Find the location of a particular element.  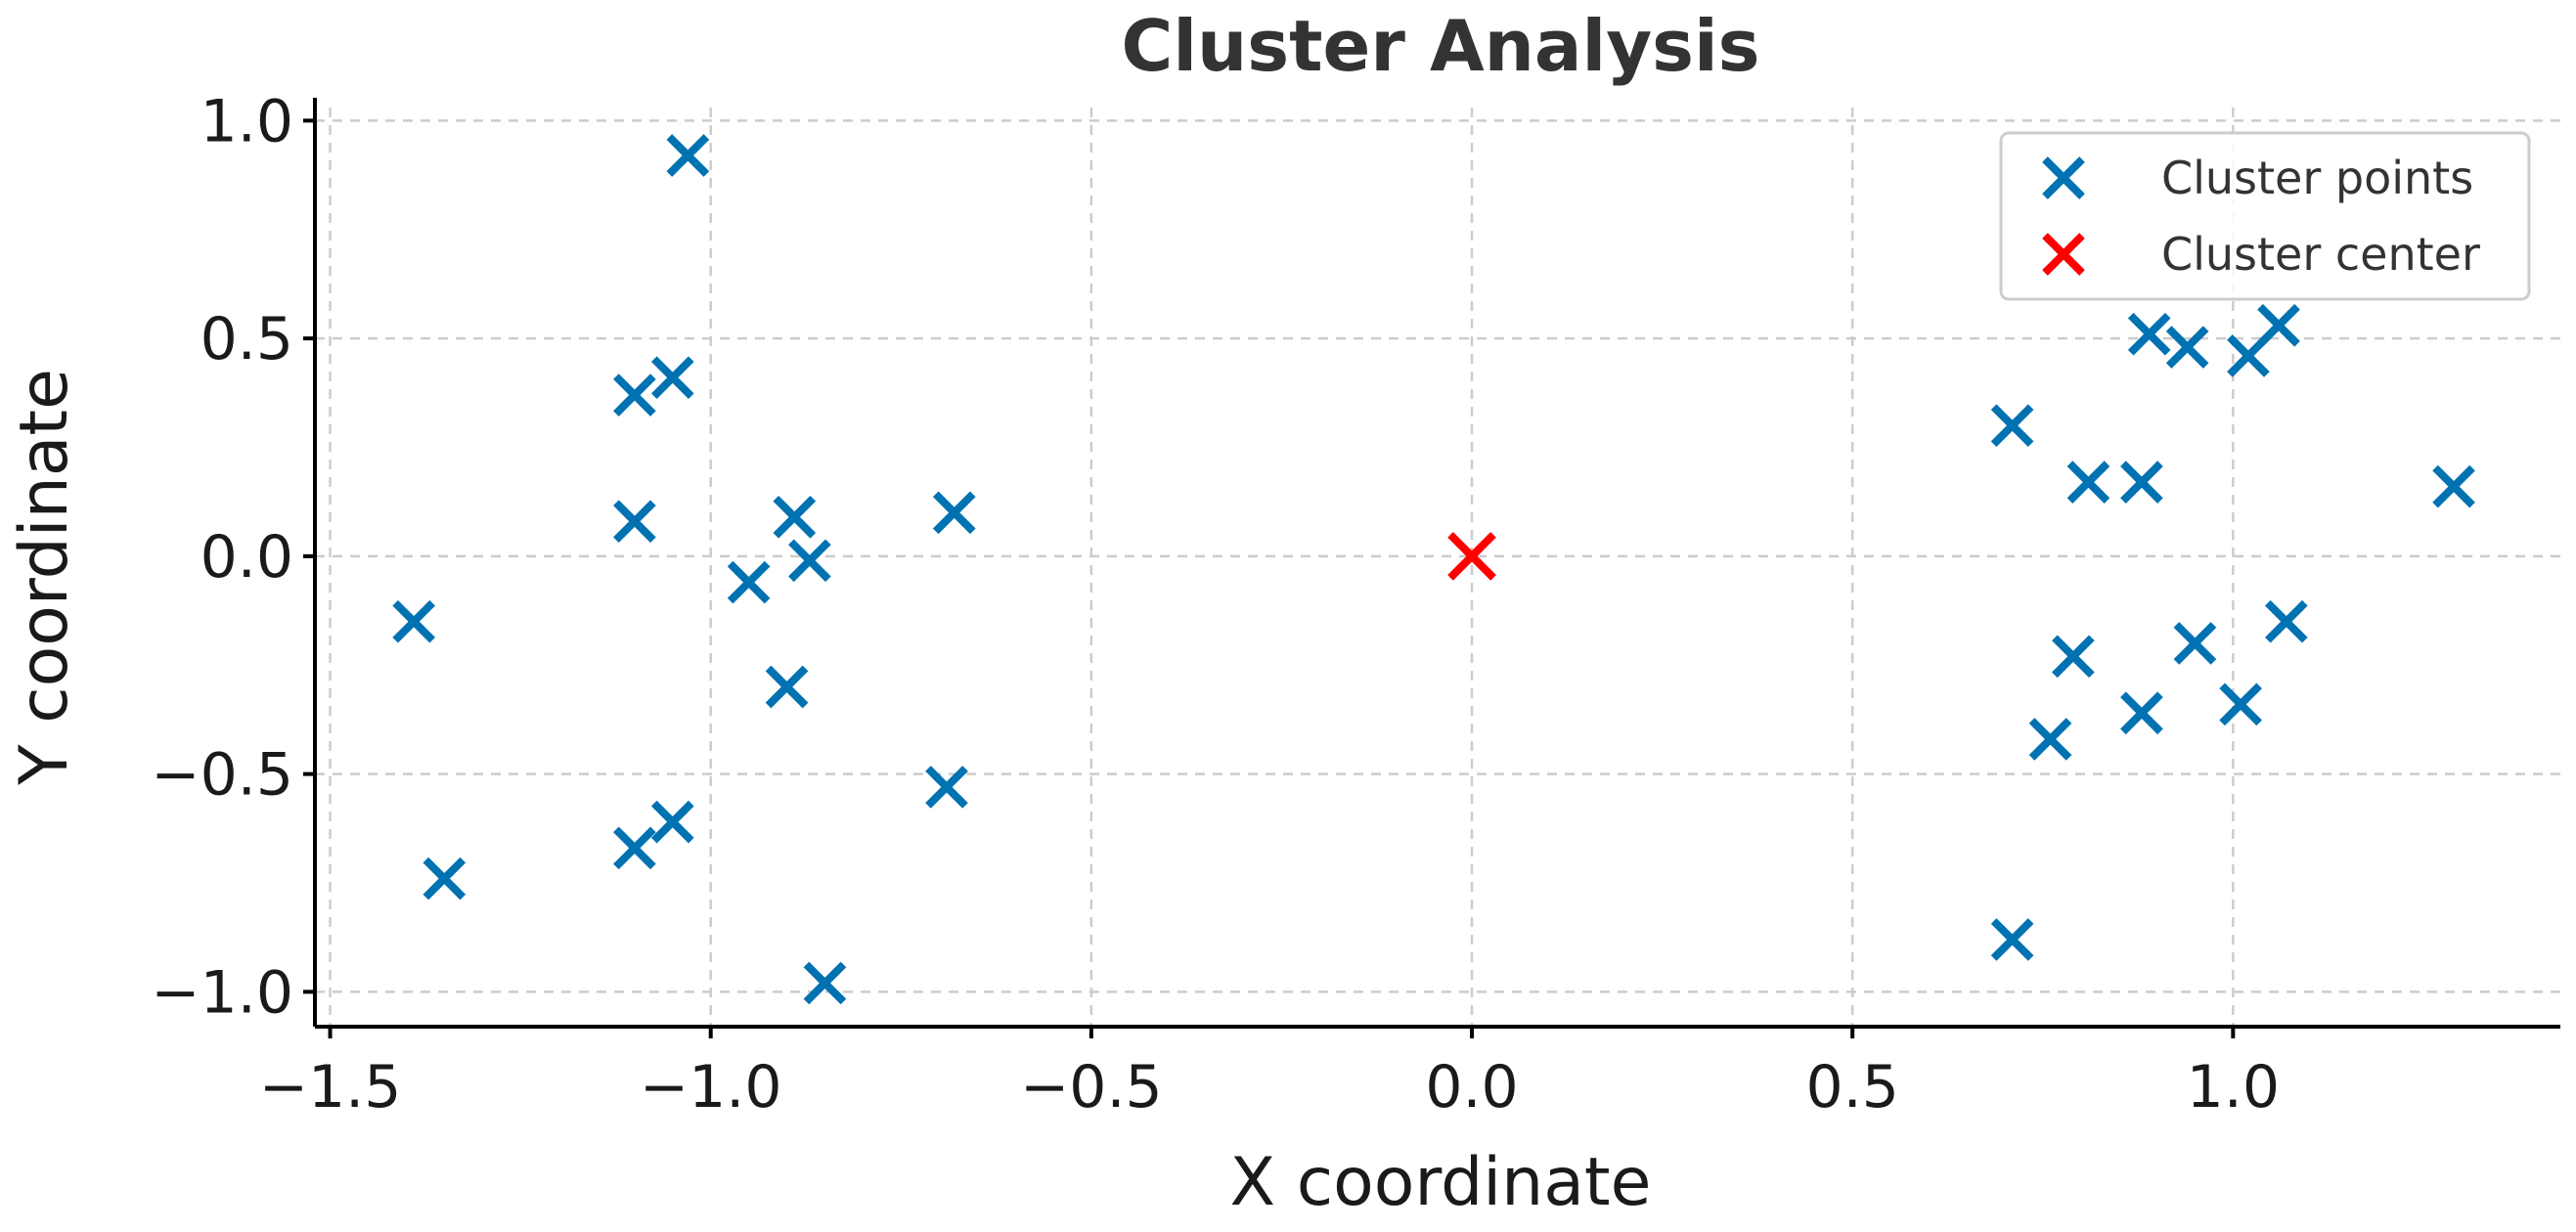

x-tick-label: −1.0 is located at coordinates (711, 1087).